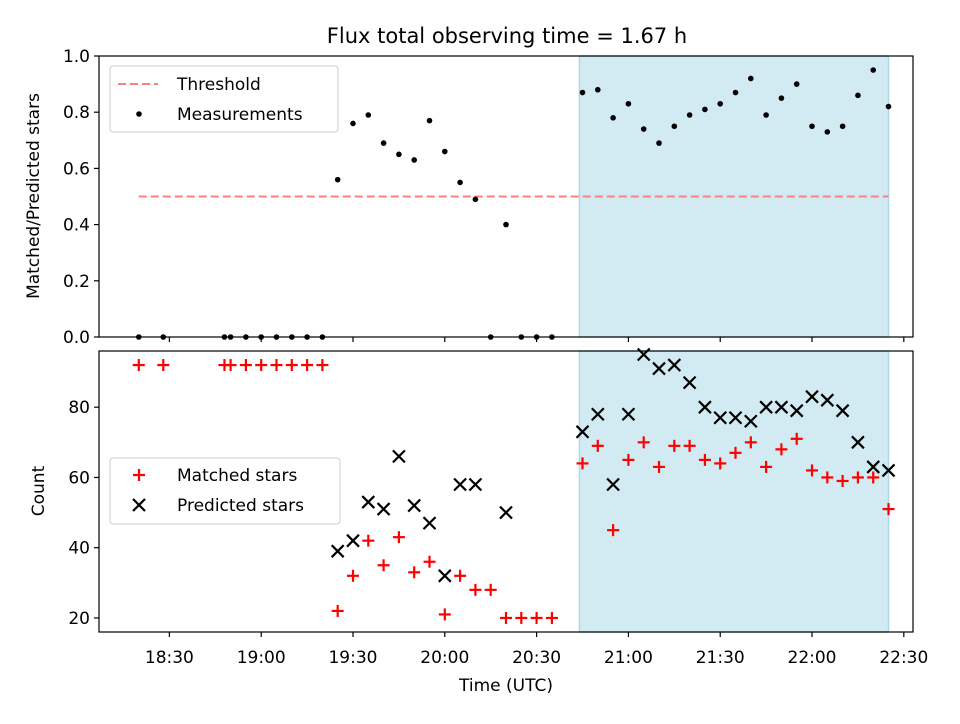 This screenshot has width=960, height=724. I want to click on matched-legend-marker, so click(139, 475).